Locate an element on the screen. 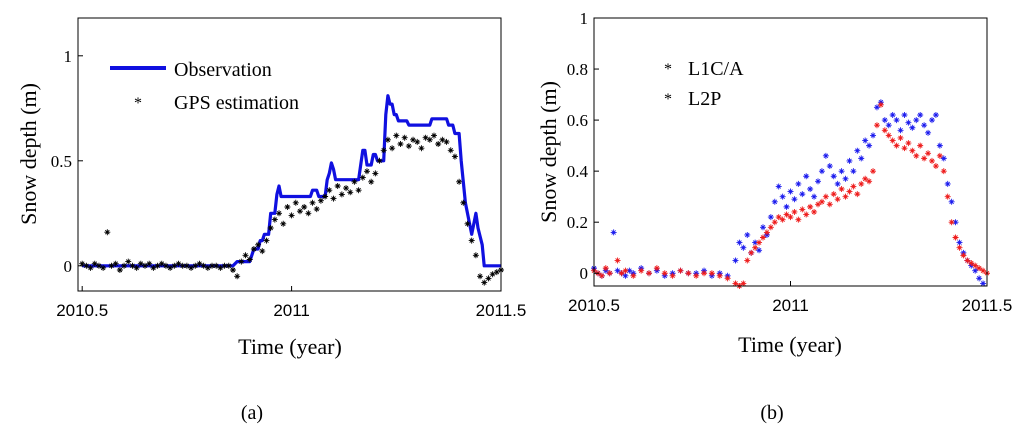  panel-a-x-tick-label: 2011 is located at coordinates (291, 310).